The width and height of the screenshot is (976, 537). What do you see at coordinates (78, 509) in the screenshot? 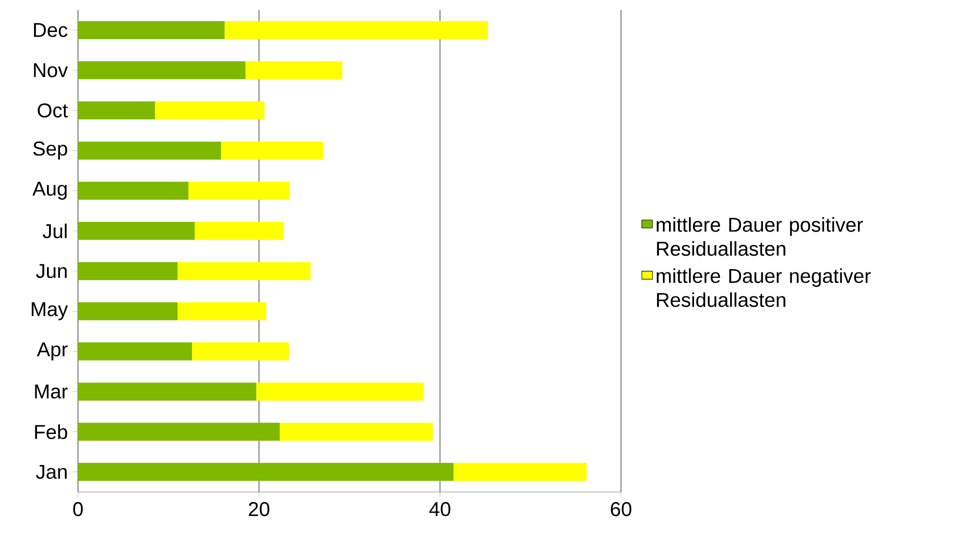
I see `x-tick-label: 0` at bounding box center [78, 509].